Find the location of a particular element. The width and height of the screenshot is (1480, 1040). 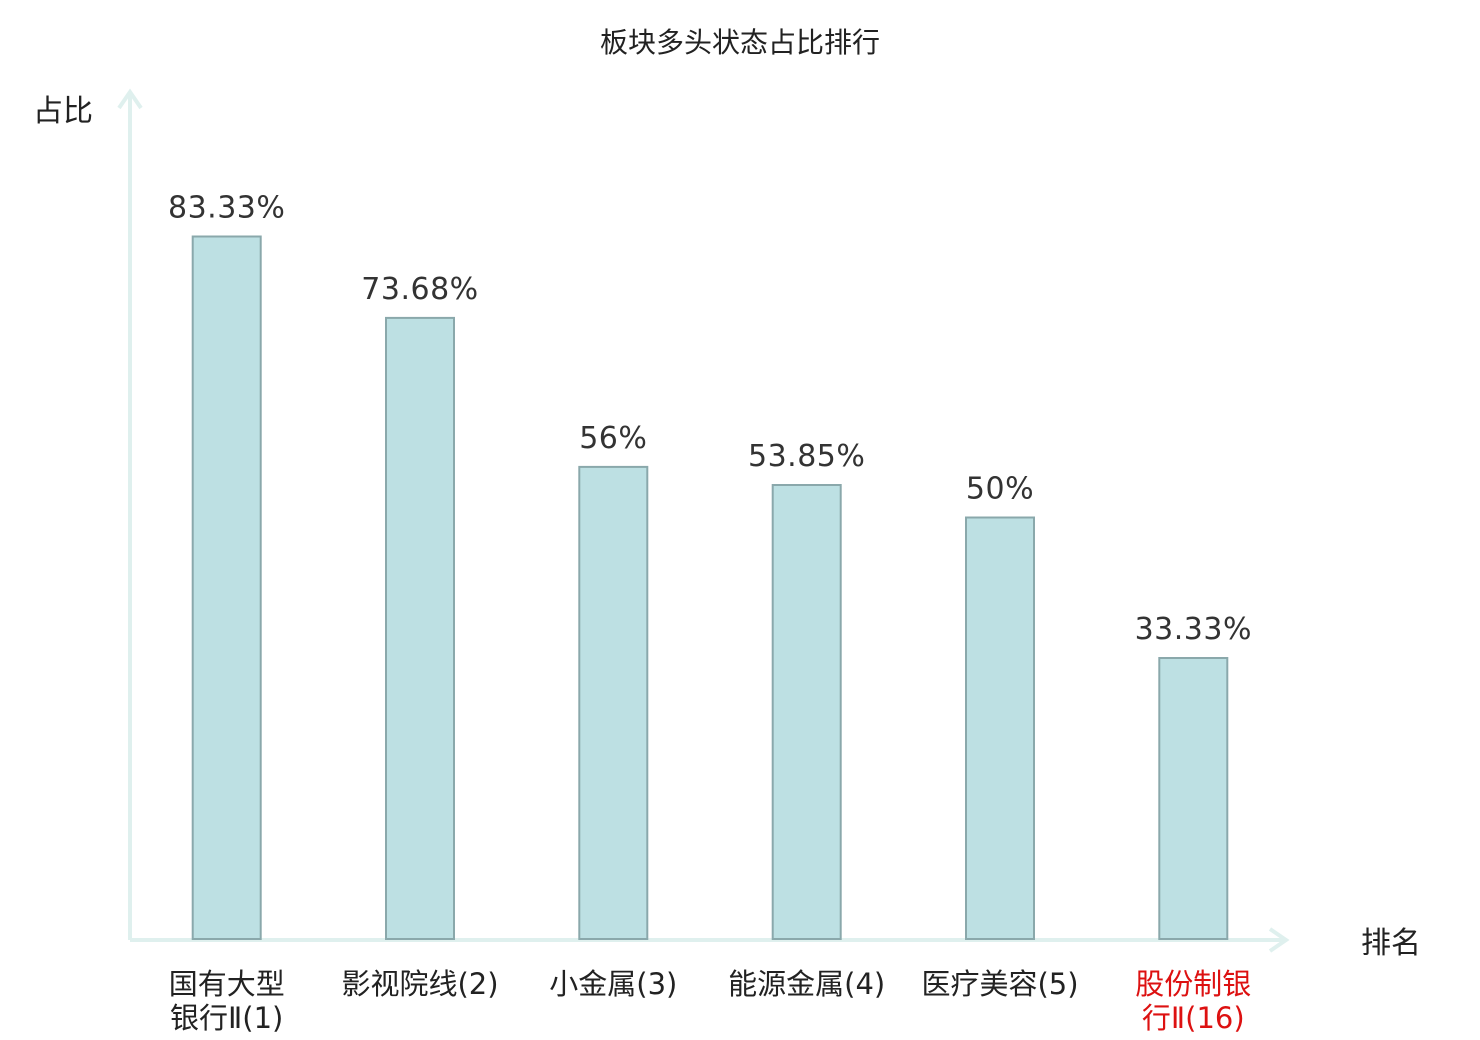

category-label-2: 影视院线(2) is located at coordinates (419, 984).